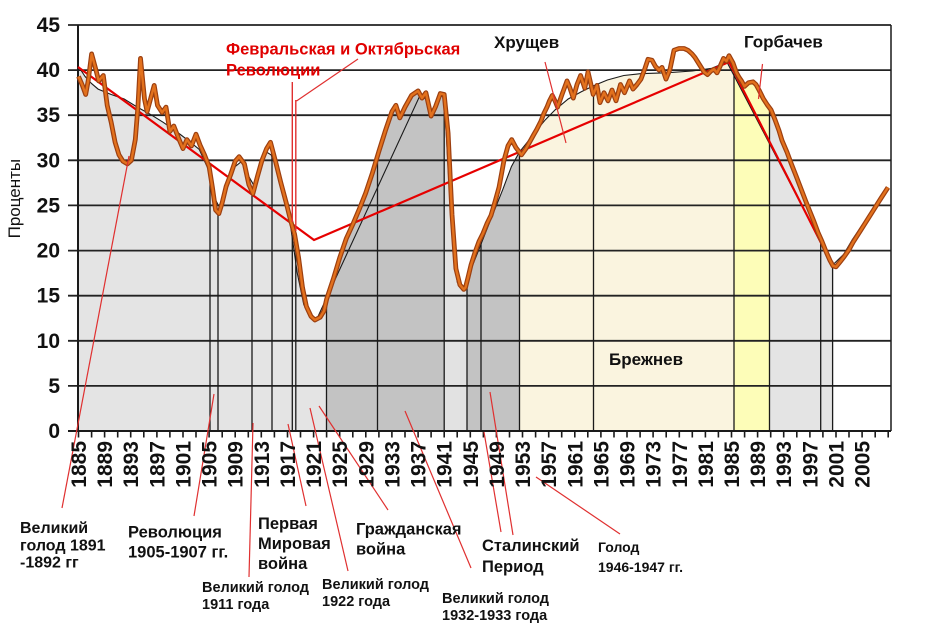  Describe the element at coordinates (526, 42) in the screenshot. I see `svg-text: Хрущев` at that location.